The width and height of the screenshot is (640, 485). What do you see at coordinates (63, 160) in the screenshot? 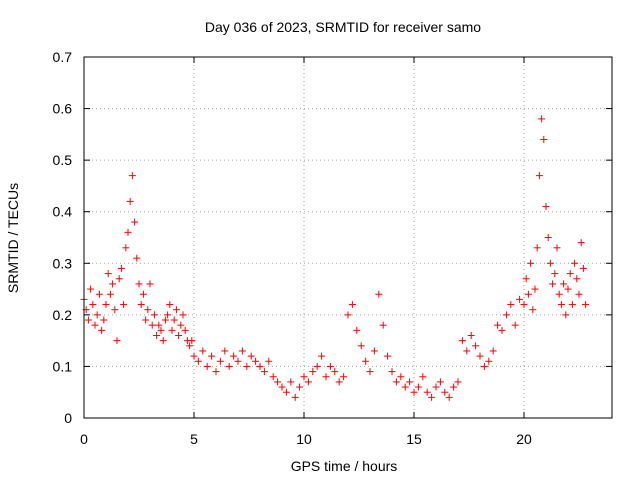
I see `y-tick-label: 0.5` at bounding box center [63, 160].